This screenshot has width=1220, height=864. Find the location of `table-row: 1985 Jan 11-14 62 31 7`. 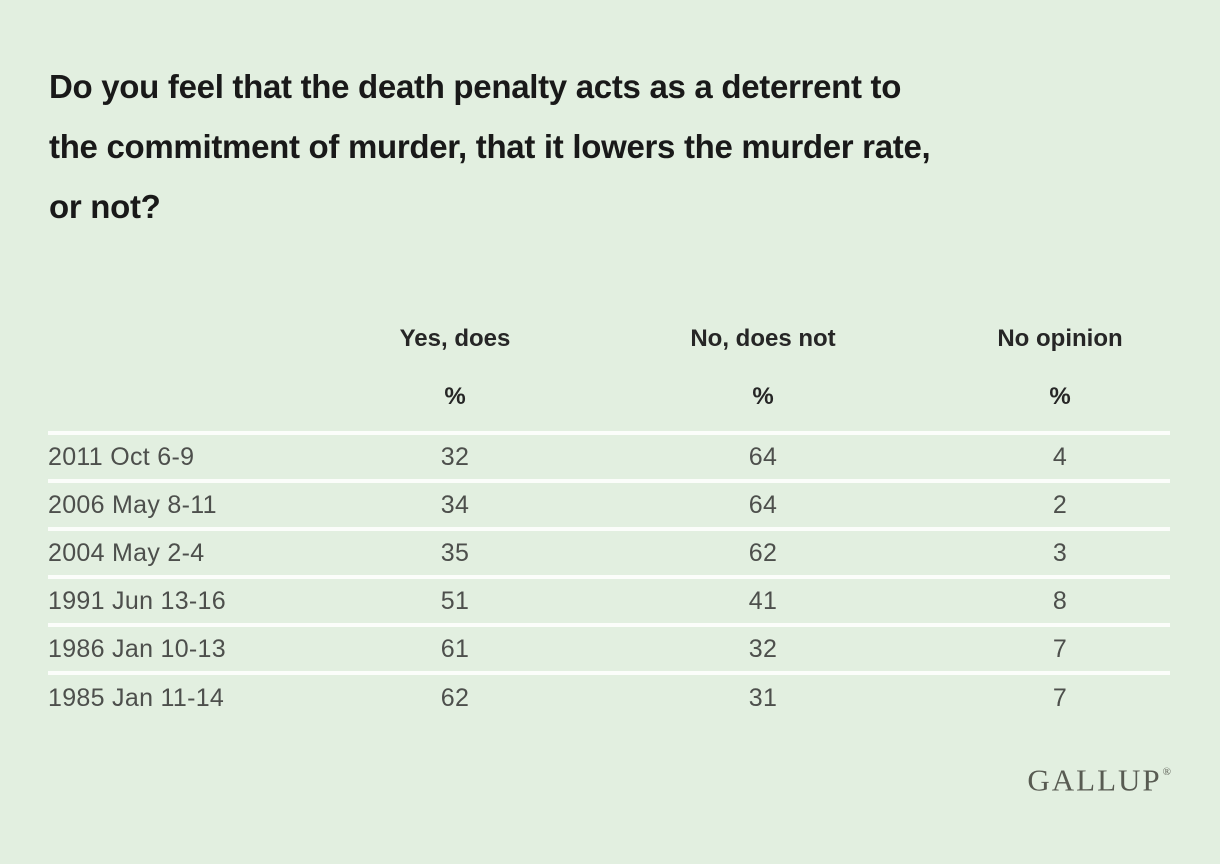

table-row: 1985 Jan 11-14 62 31 7 is located at coordinates (609, 696).